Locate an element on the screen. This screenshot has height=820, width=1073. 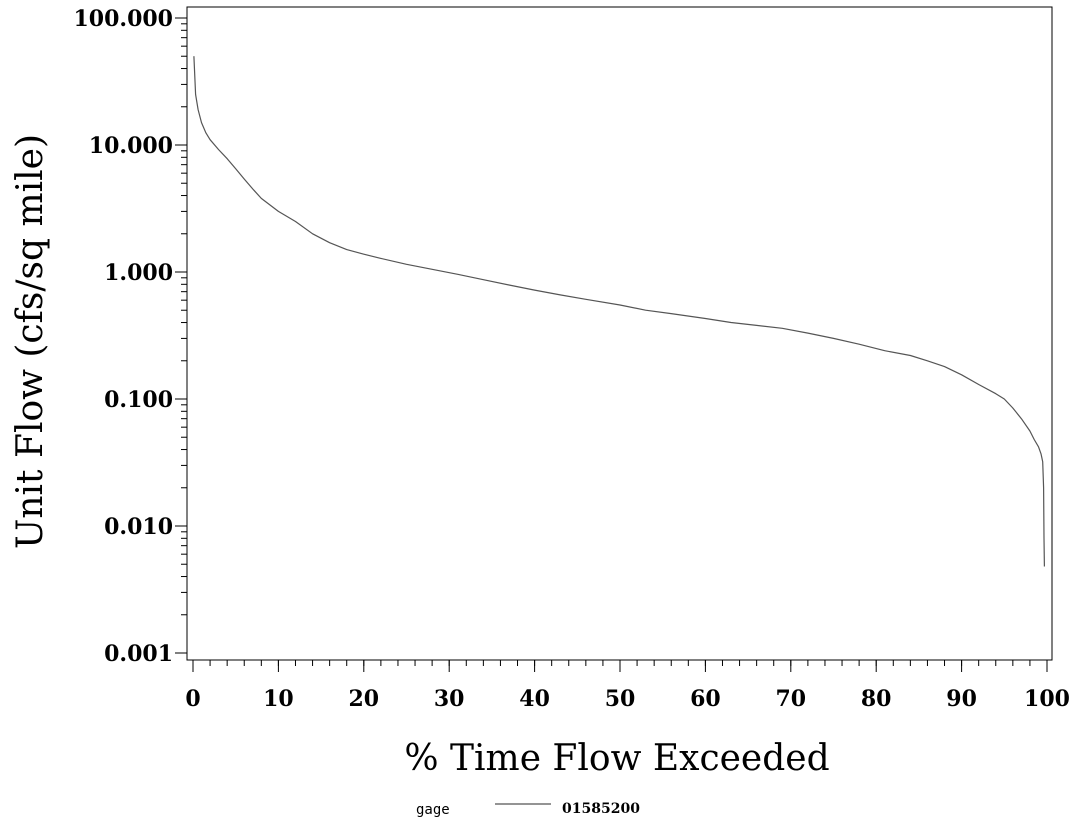
y-axis-title: Unit Flow (cfs/sq mile) is located at coordinates (30, 341).